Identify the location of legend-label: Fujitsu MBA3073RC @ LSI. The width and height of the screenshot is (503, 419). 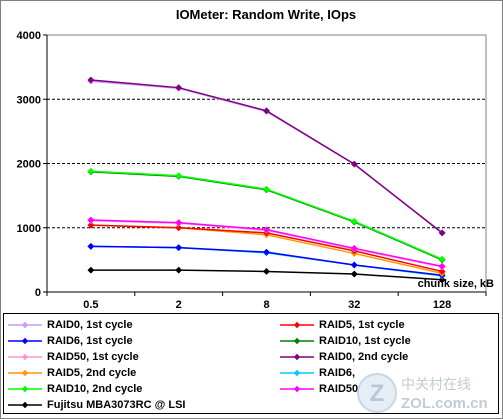
(116, 405).